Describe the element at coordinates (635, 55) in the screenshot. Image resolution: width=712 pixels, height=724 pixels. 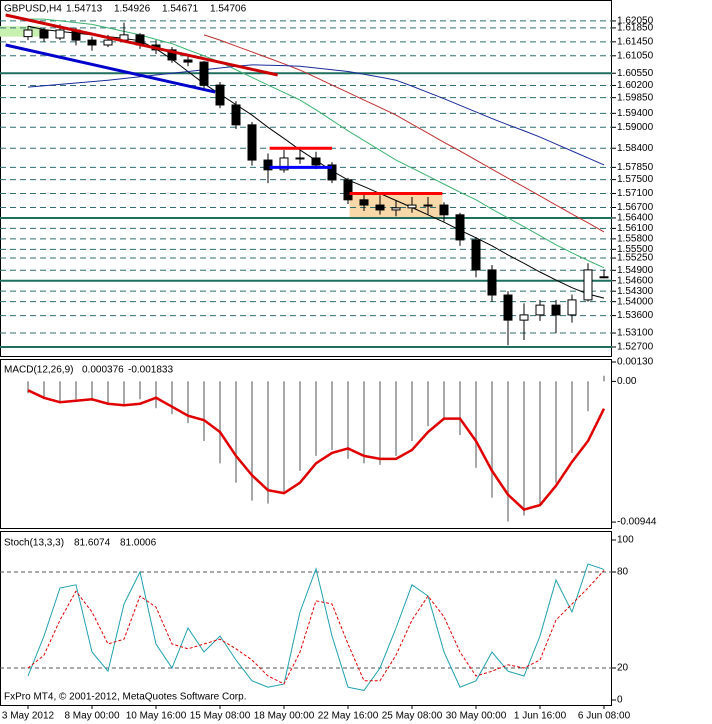
I see `y-tick-label: 1.61050` at that location.